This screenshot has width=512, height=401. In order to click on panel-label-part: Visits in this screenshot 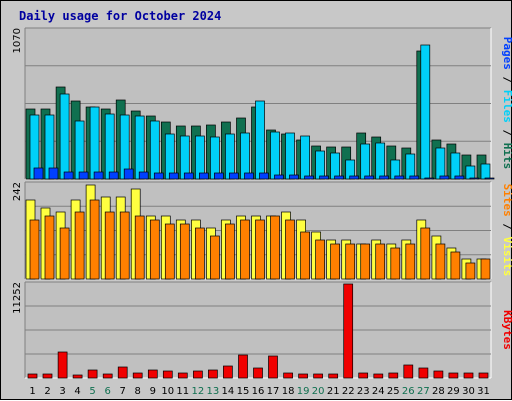, I will do `click(506, 257)`.